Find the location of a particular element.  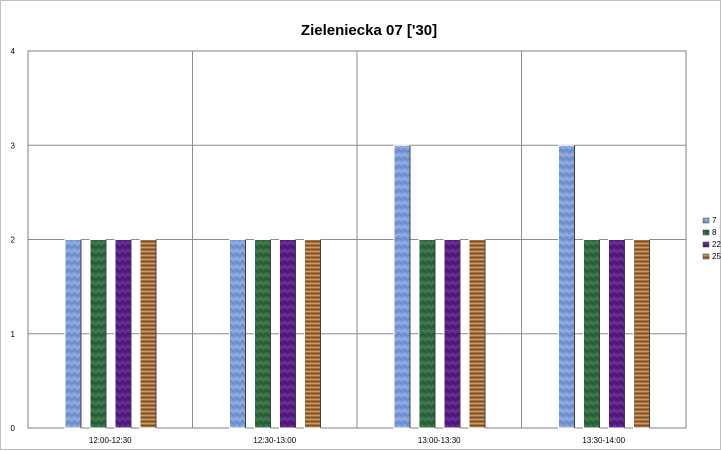

legend-label-25: 25 is located at coordinates (716, 256).